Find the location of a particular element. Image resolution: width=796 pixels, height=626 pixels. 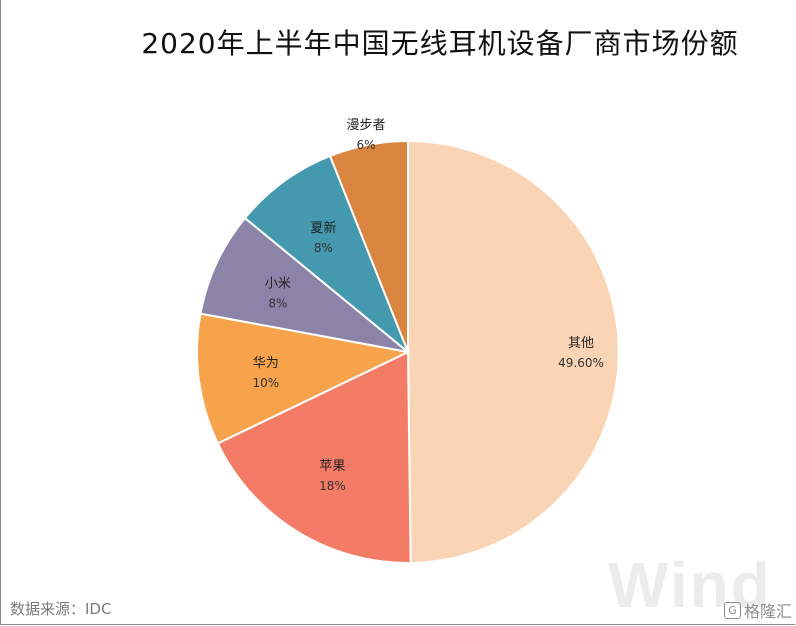

brand-logo-icon: G is located at coordinates (732, 610).